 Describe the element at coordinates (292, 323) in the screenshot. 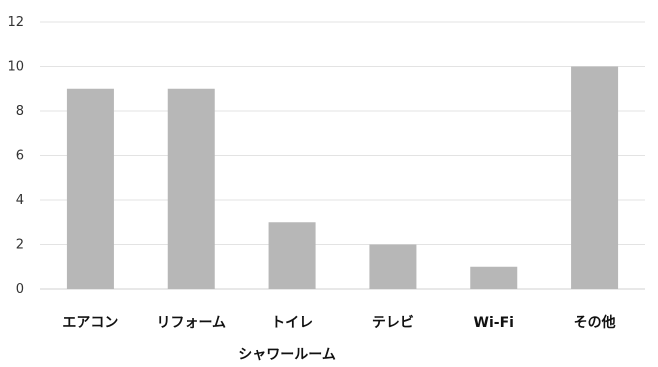

I see `x-category-label: トイレ` at that location.